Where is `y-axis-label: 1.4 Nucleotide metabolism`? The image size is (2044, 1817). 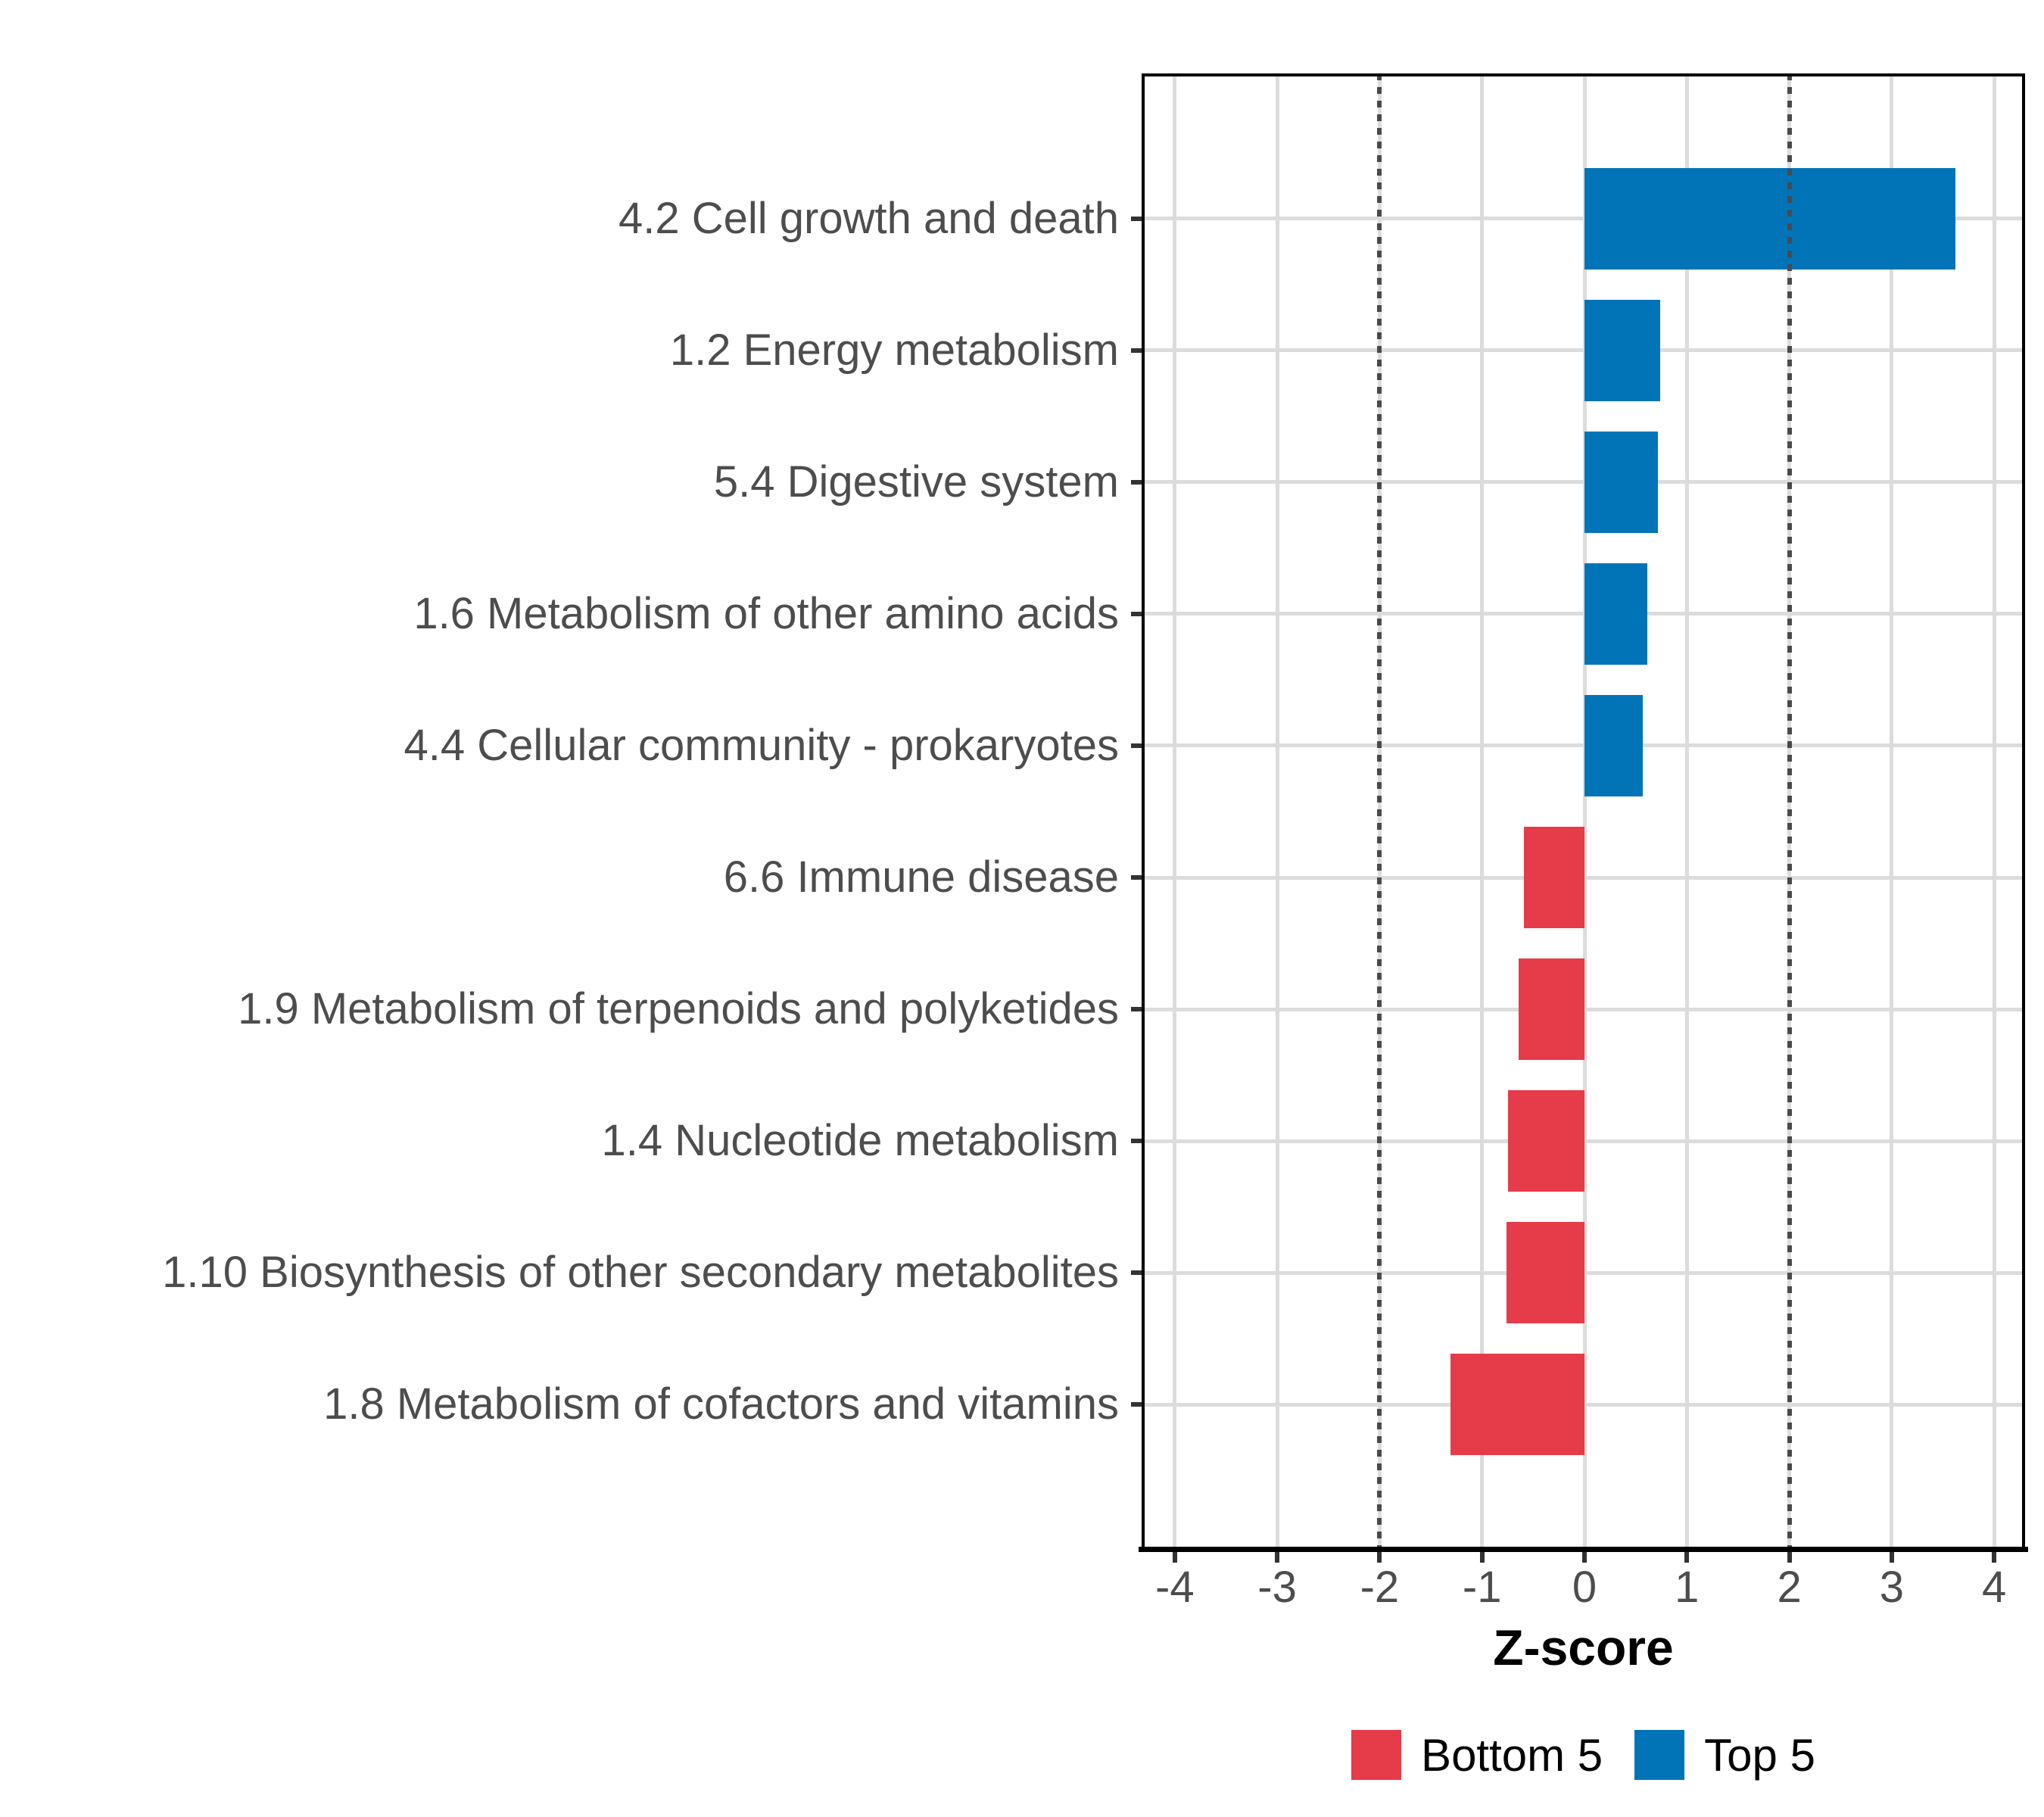 y-axis-label: 1.4 Nucleotide metabolism is located at coordinates (860, 1141).